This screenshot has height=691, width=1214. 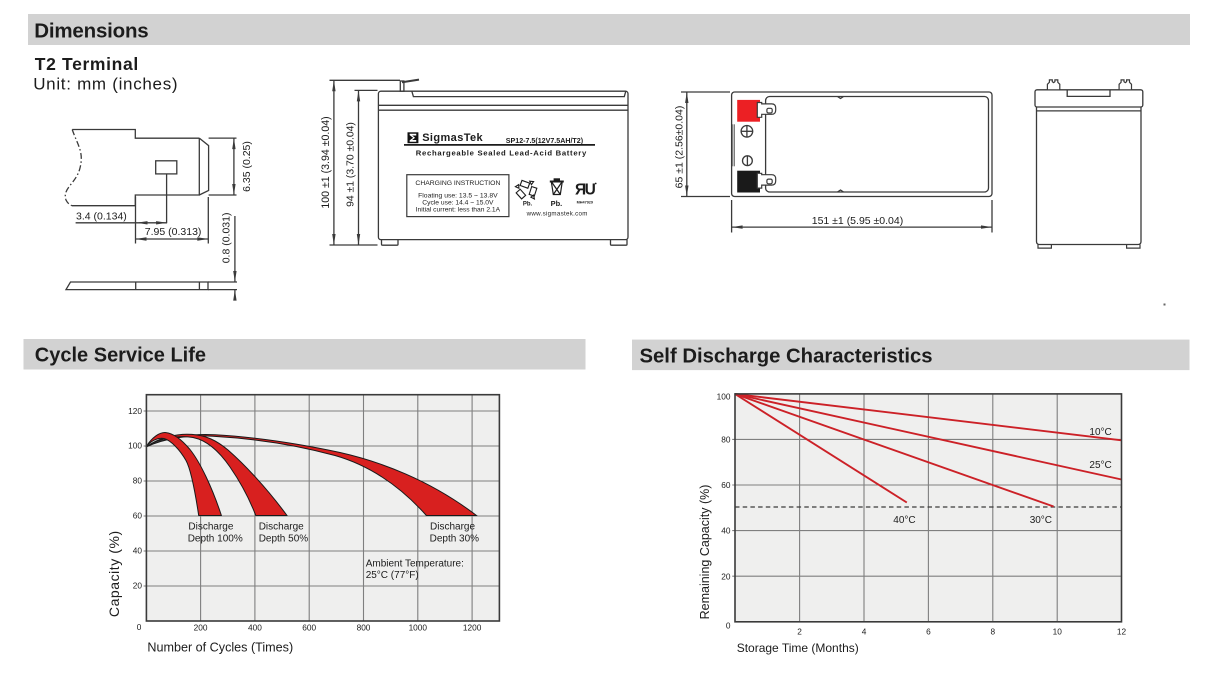 What do you see at coordinates (1122, 632) in the screenshot?
I see `svg-text: 12` at bounding box center [1122, 632].